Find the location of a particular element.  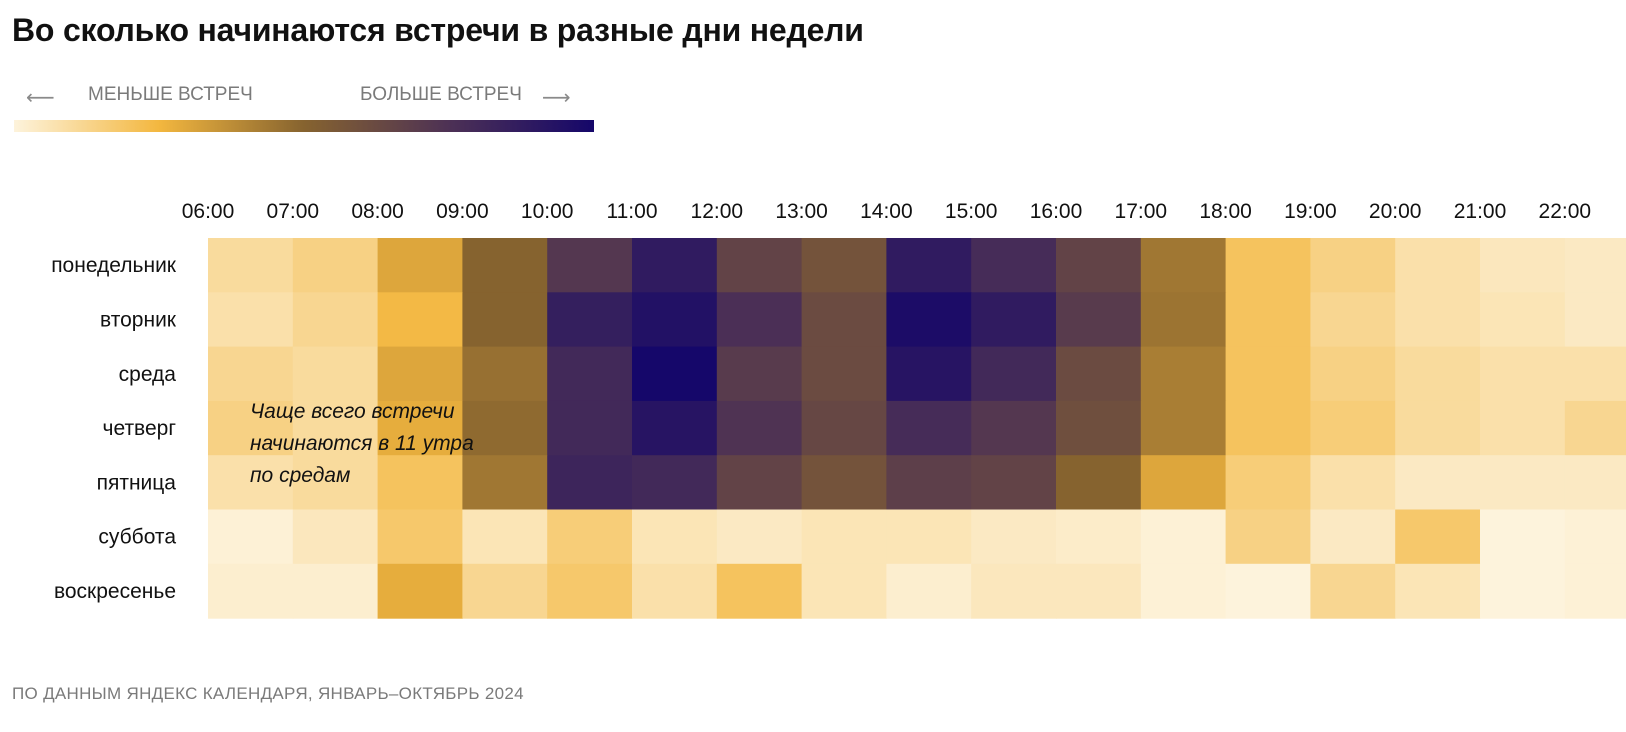

x-tick-label: 11:00 is located at coordinates (632, 211).